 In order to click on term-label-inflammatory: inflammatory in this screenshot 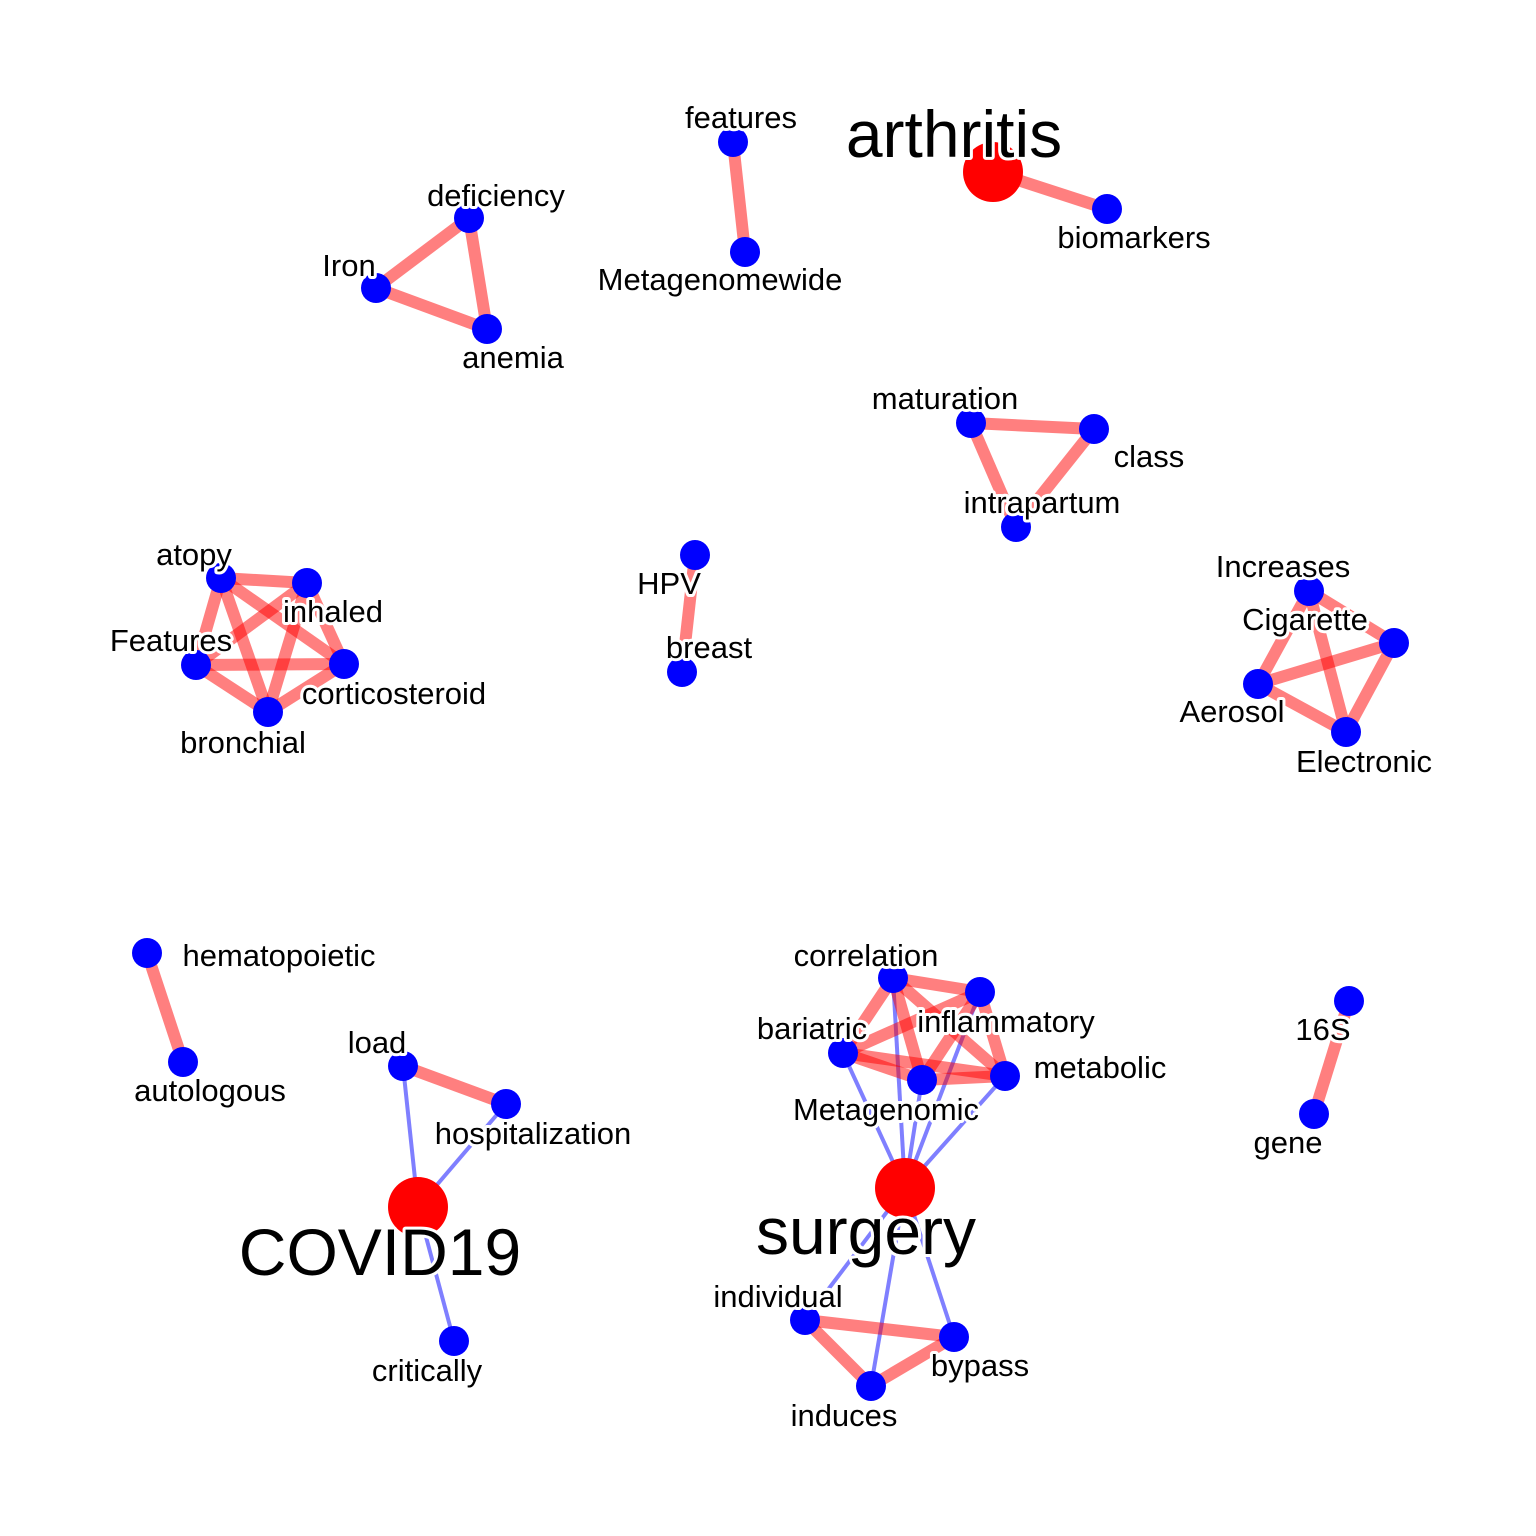, I will do `click(1006, 1021)`.